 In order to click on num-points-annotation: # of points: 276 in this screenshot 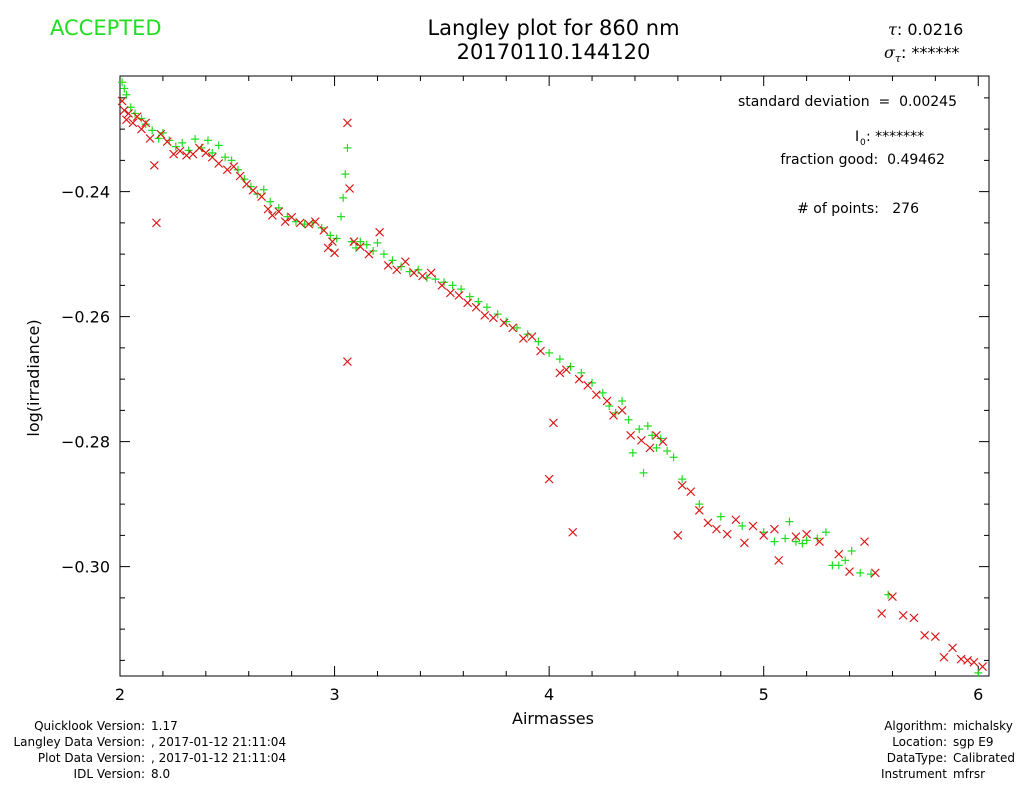, I will do `click(858, 209)`.